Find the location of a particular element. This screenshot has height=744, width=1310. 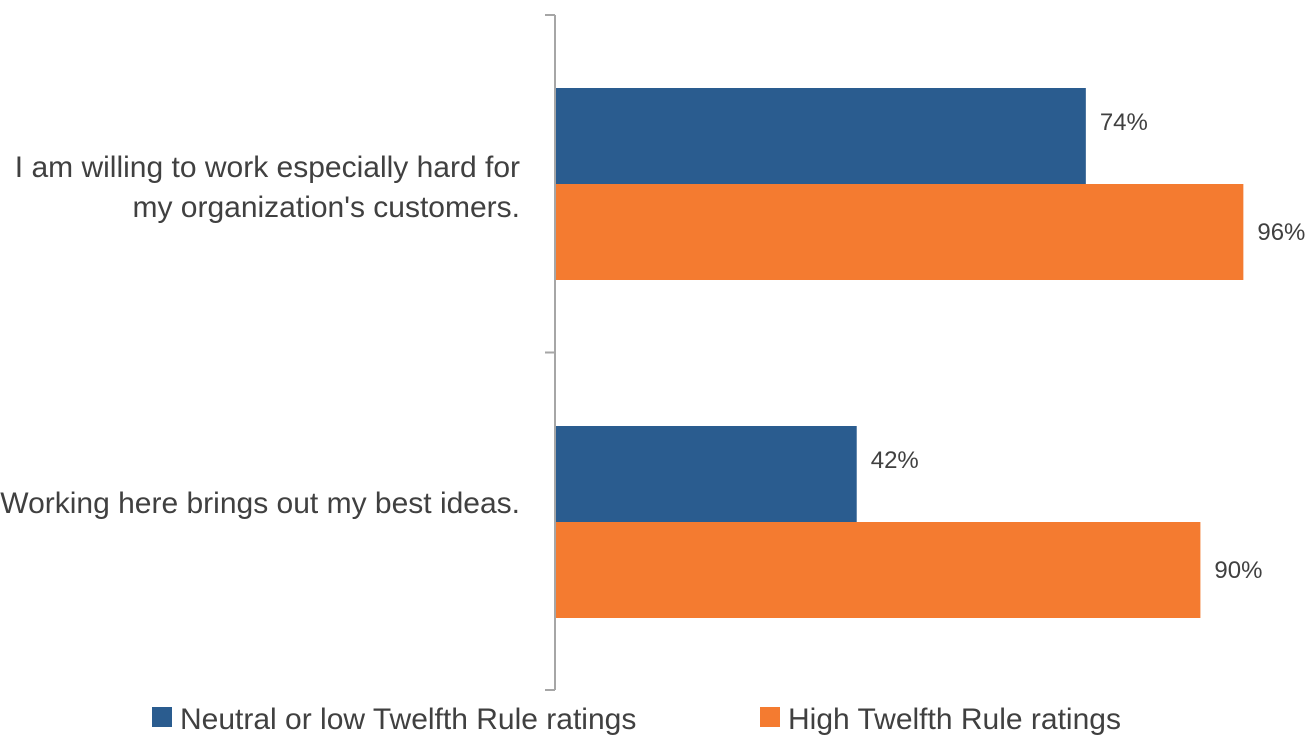

legend-item-neutral: Neutral or low Twelfth Rule ratings is located at coordinates (394, 719).